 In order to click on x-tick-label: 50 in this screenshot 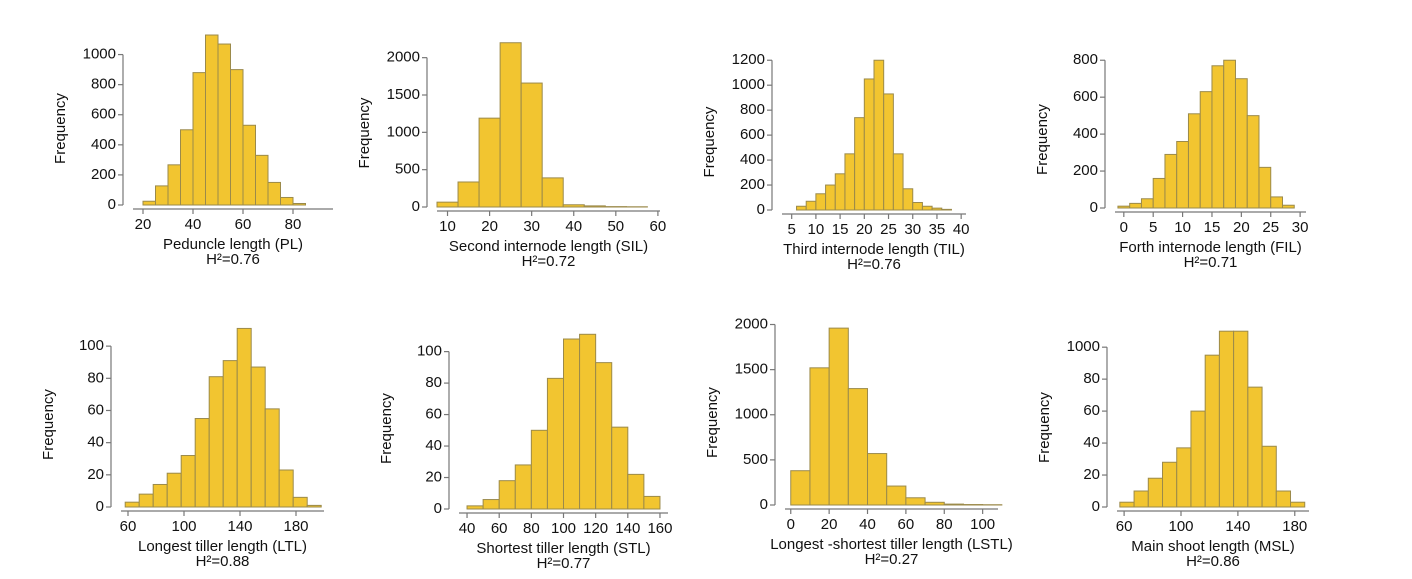, I will do `click(615, 226)`.